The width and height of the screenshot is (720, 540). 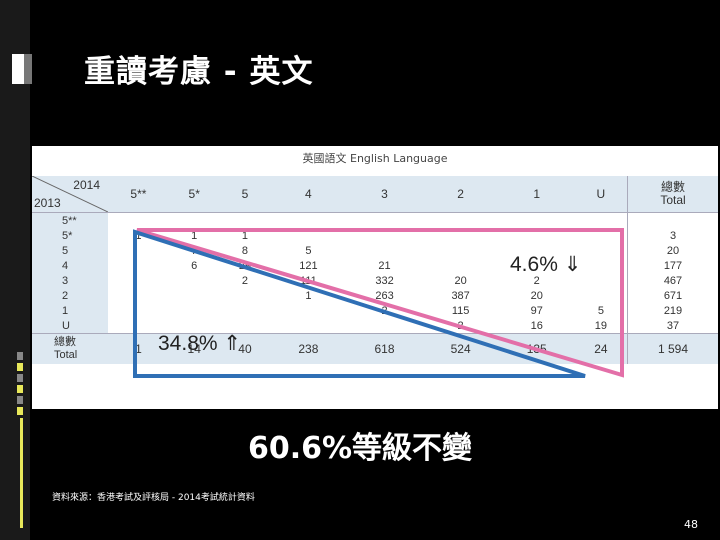 I want to click on col-header: 4, so click(x=308, y=194).